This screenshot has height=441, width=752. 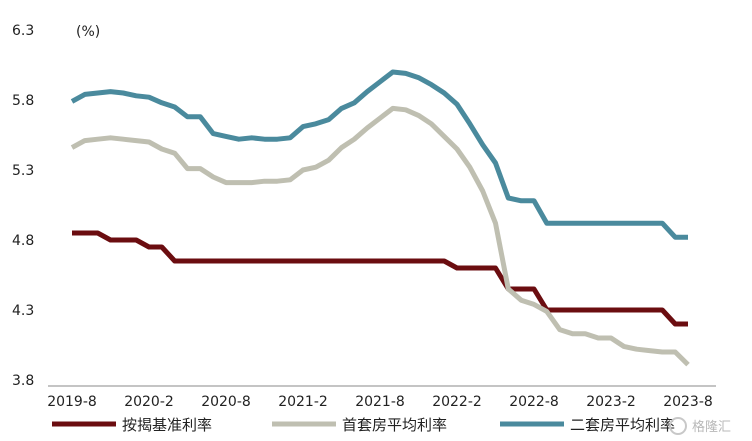 What do you see at coordinates (23, 241) in the screenshot?
I see `y-tick-label: 4.8` at bounding box center [23, 241].